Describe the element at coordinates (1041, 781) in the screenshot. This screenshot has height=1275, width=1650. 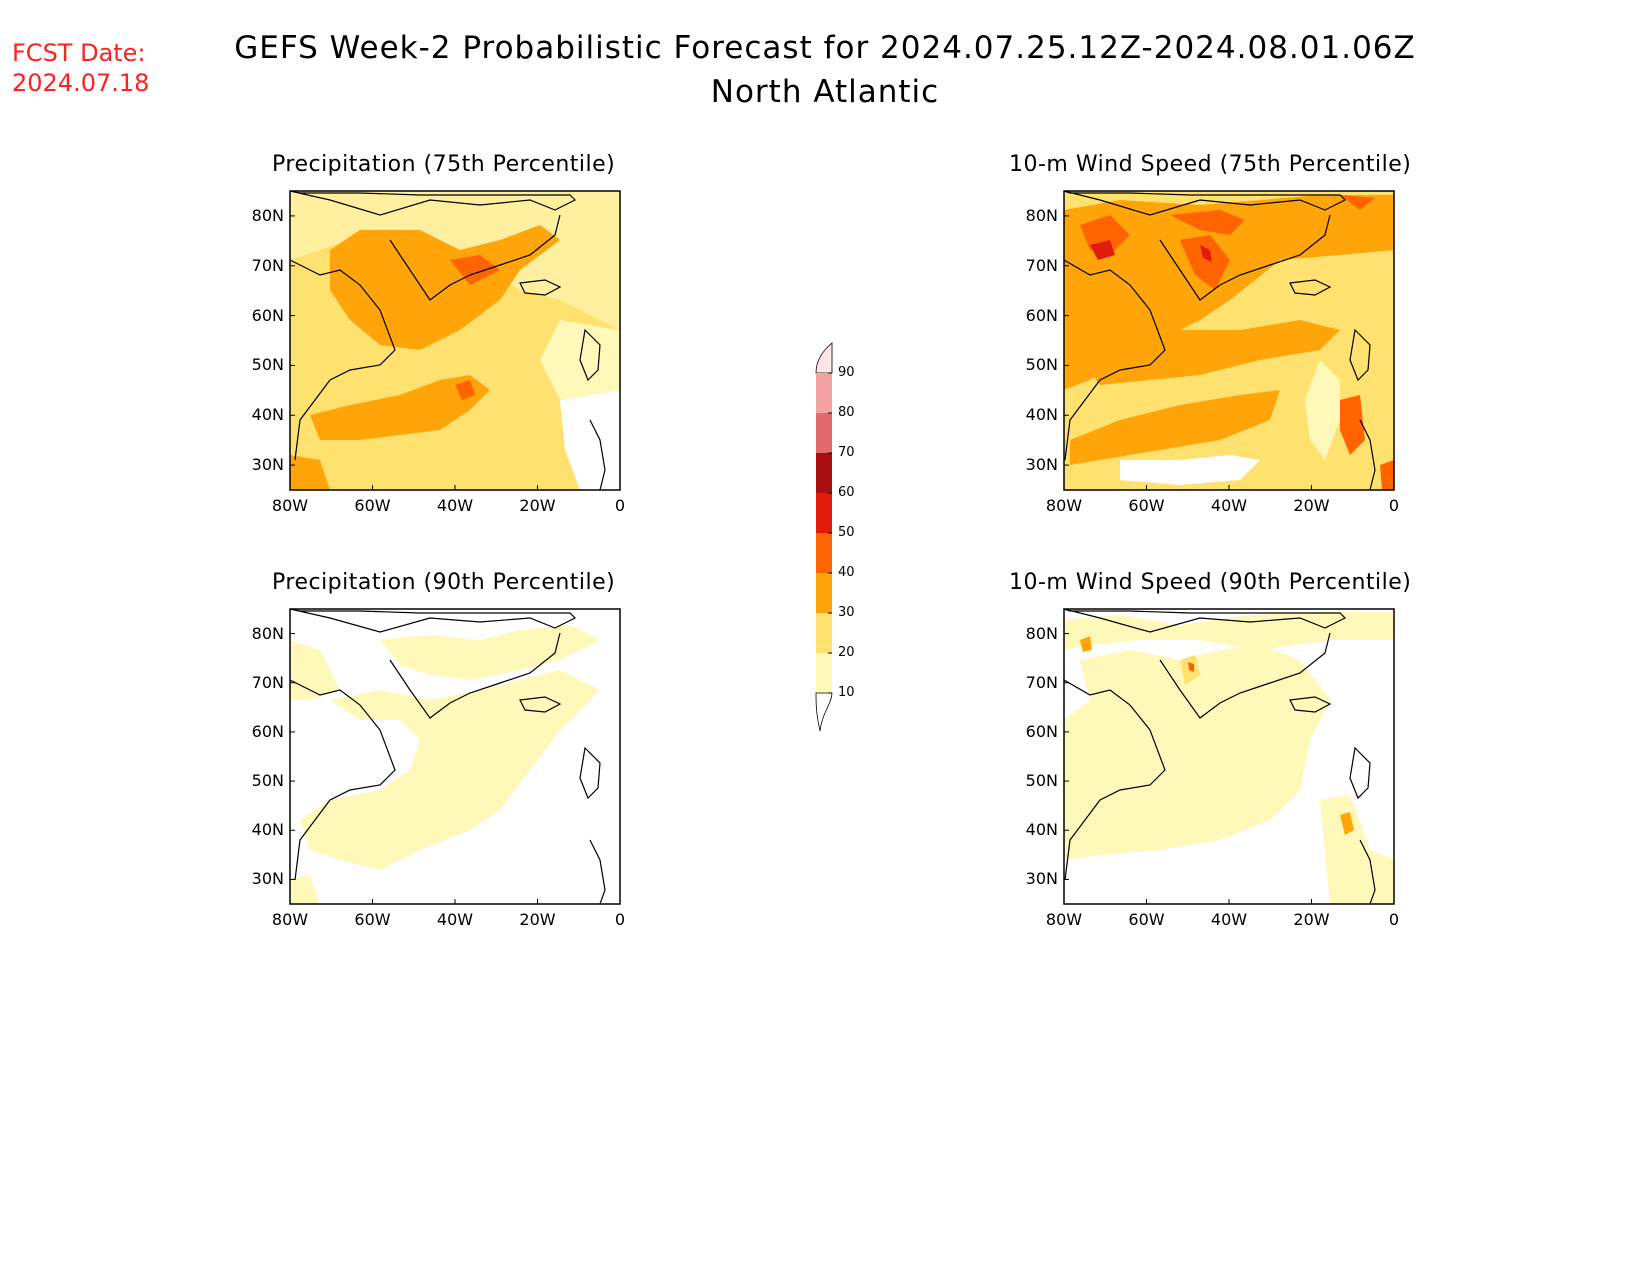
I see `lat-label-wind-90: 50N` at that location.